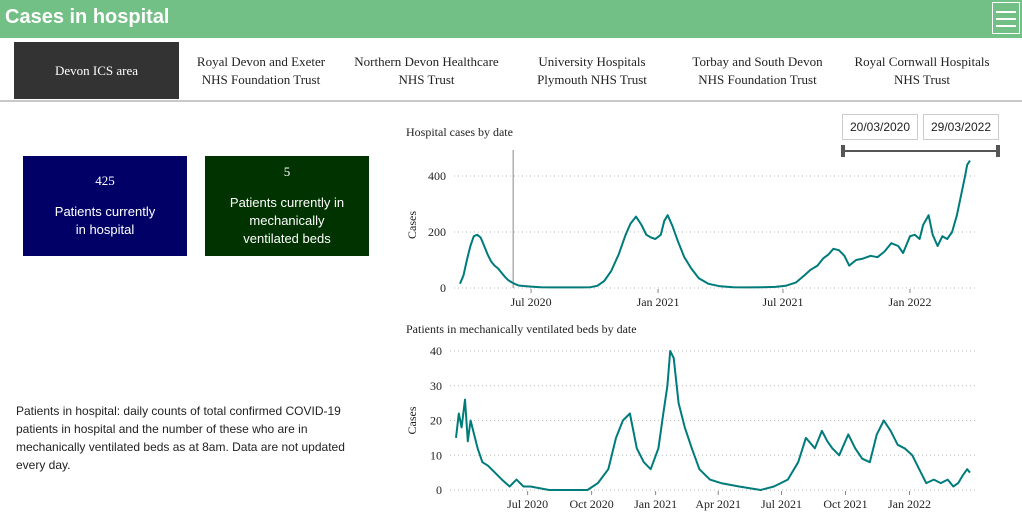 This screenshot has width=1022, height=517. What do you see at coordinates (592, 70) in the screenshot?
I see `tab-university-hospitals-plymouth: University Hospitals Plymouth NHS Trust` at bounding box center [592, 70].